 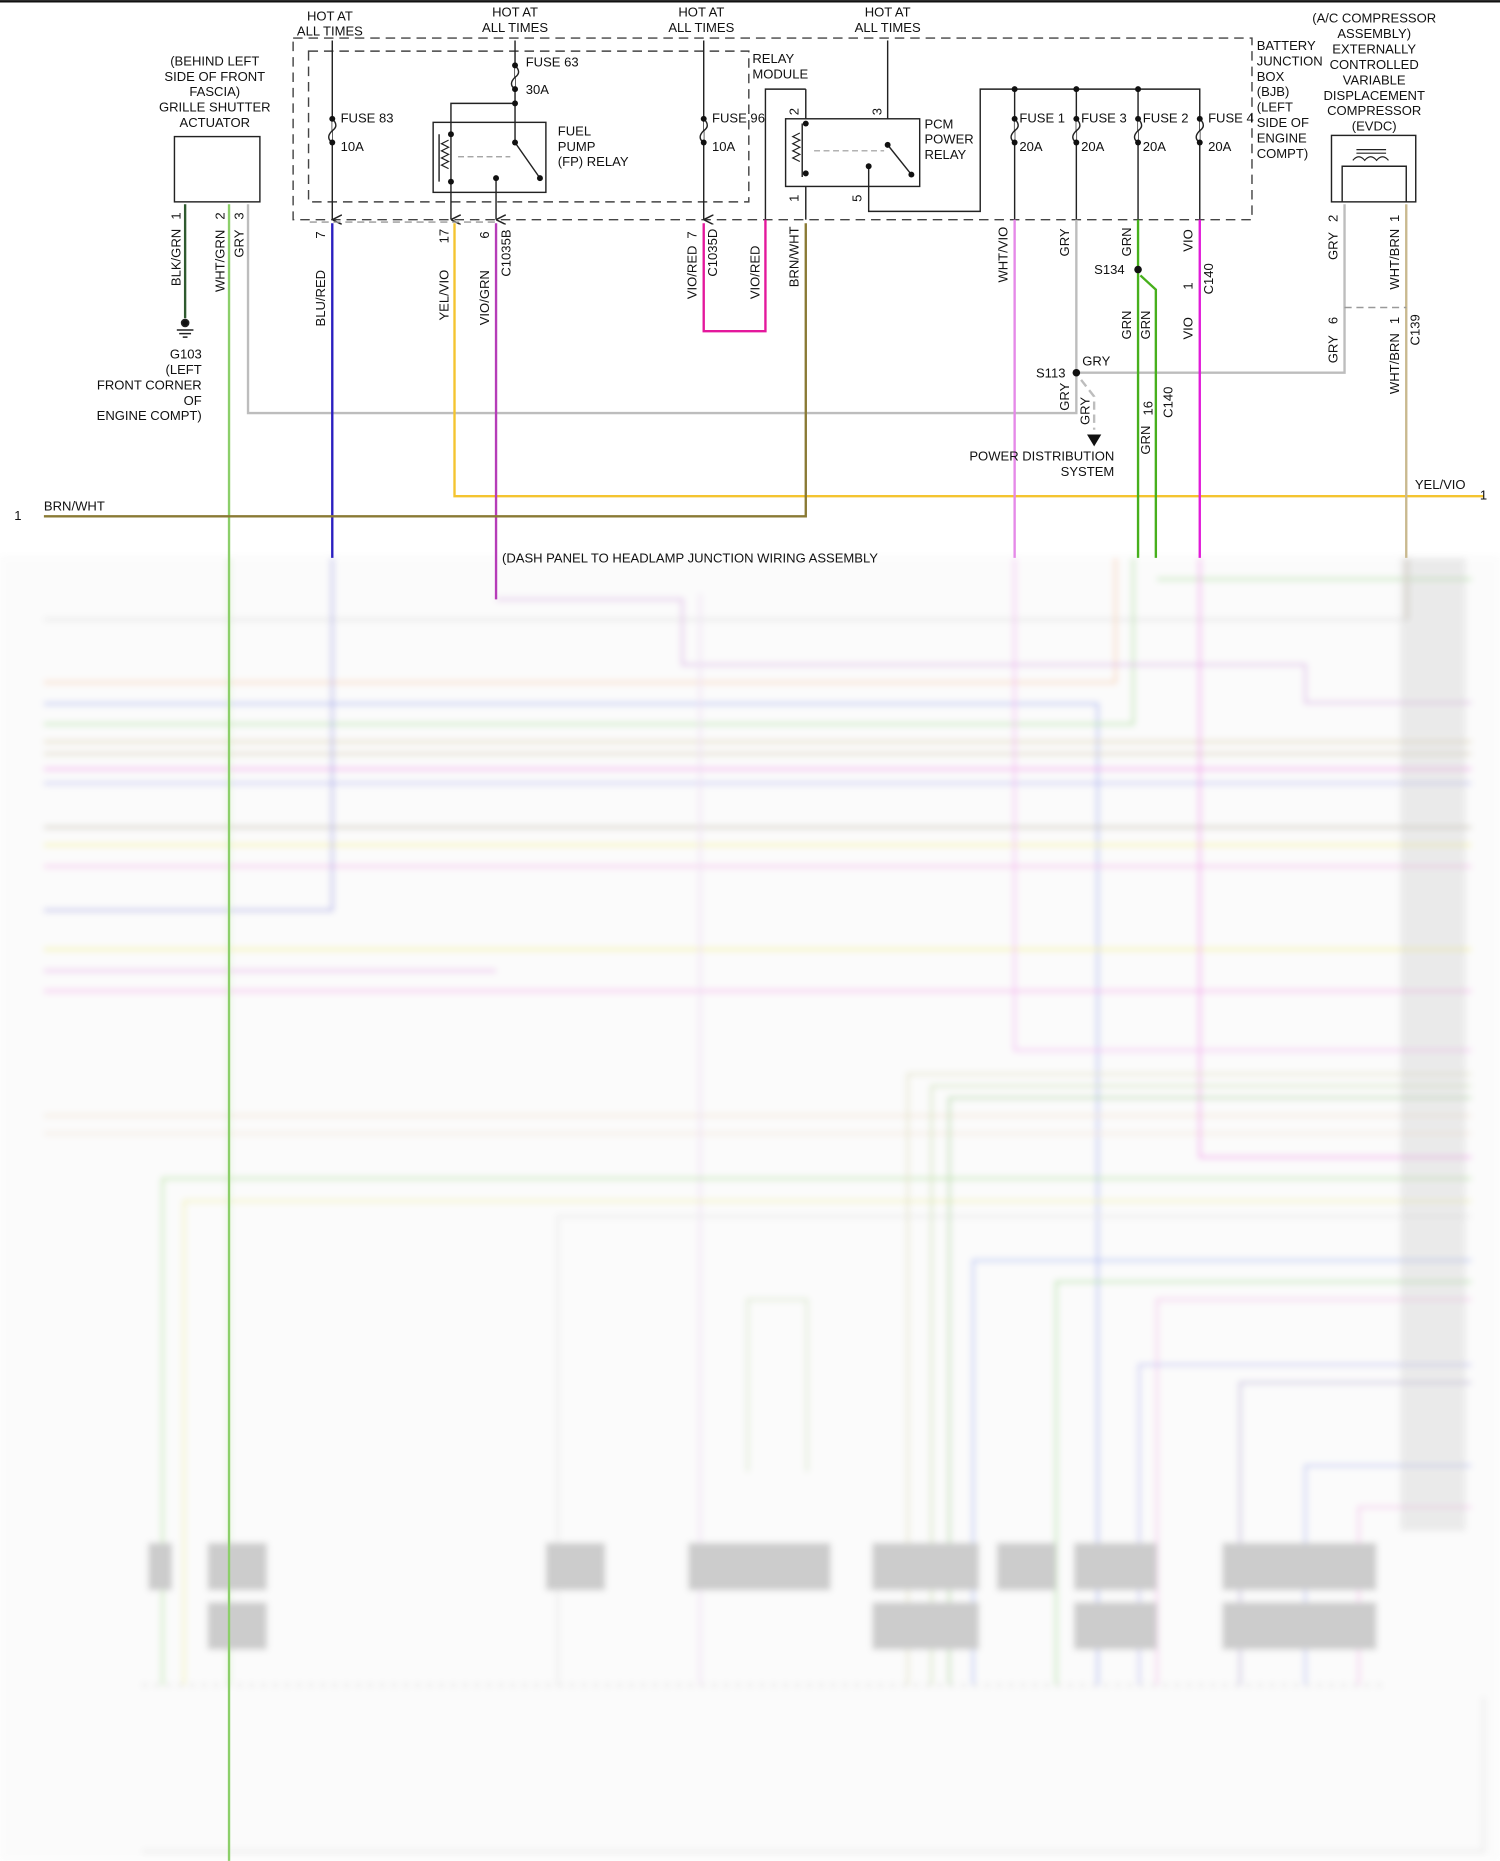 I want to click on yel-vio-label: YEL/VIO, so click(x=1440, y=484).